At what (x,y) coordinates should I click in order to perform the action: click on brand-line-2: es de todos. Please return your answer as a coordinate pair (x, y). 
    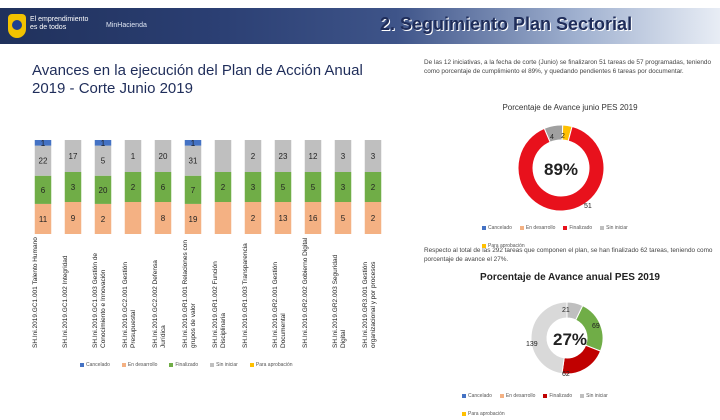
    Looking at the image, I should click on (48, 27).